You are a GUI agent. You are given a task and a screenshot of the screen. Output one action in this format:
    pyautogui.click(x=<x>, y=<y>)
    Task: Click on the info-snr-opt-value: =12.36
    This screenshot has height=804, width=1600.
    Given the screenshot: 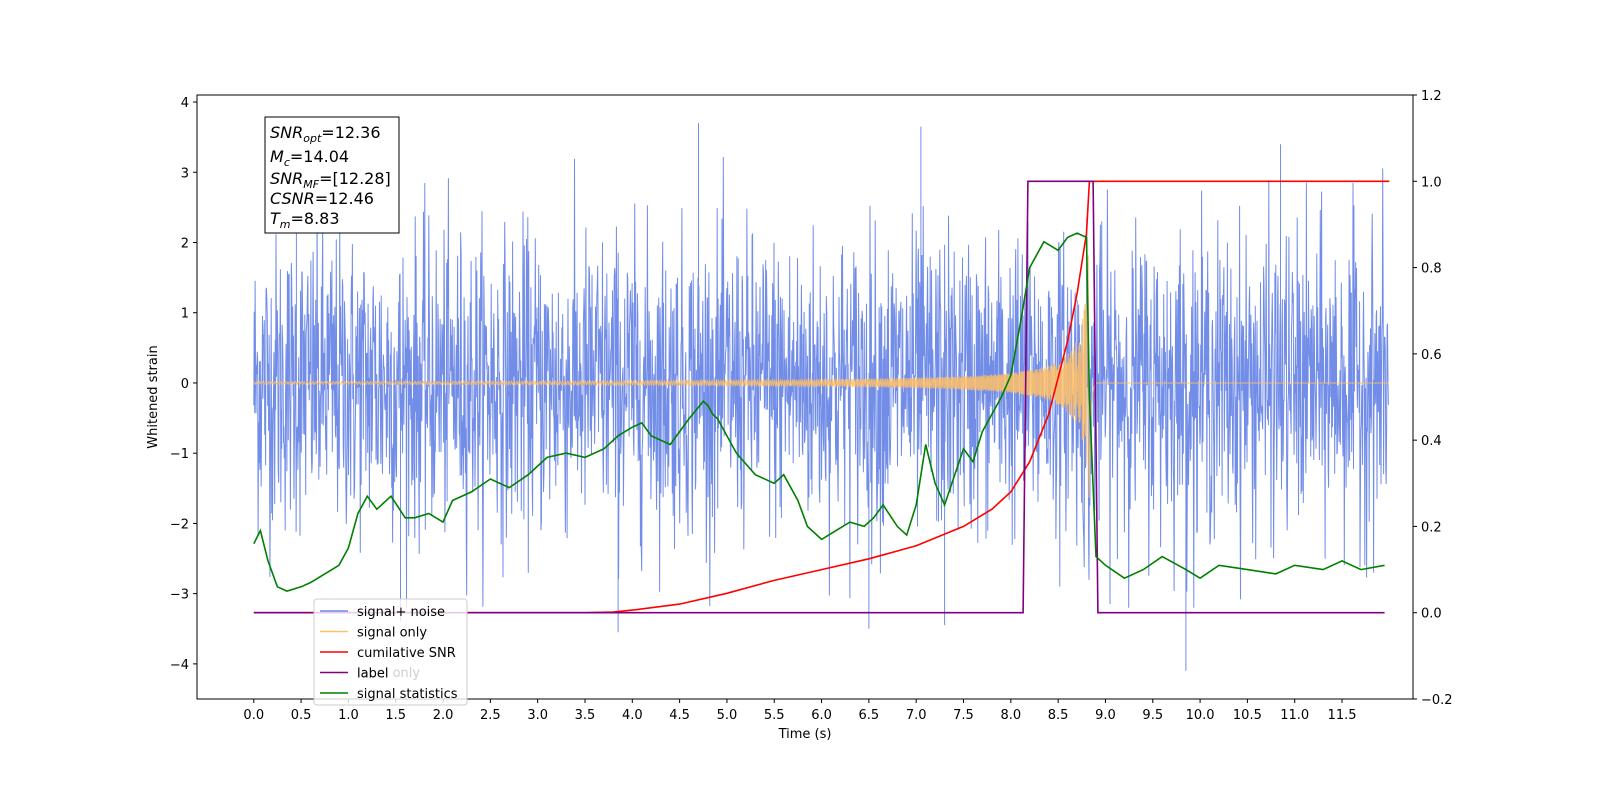 What is the action you would take?
    pyautogui.click(x=350, y=132)
    